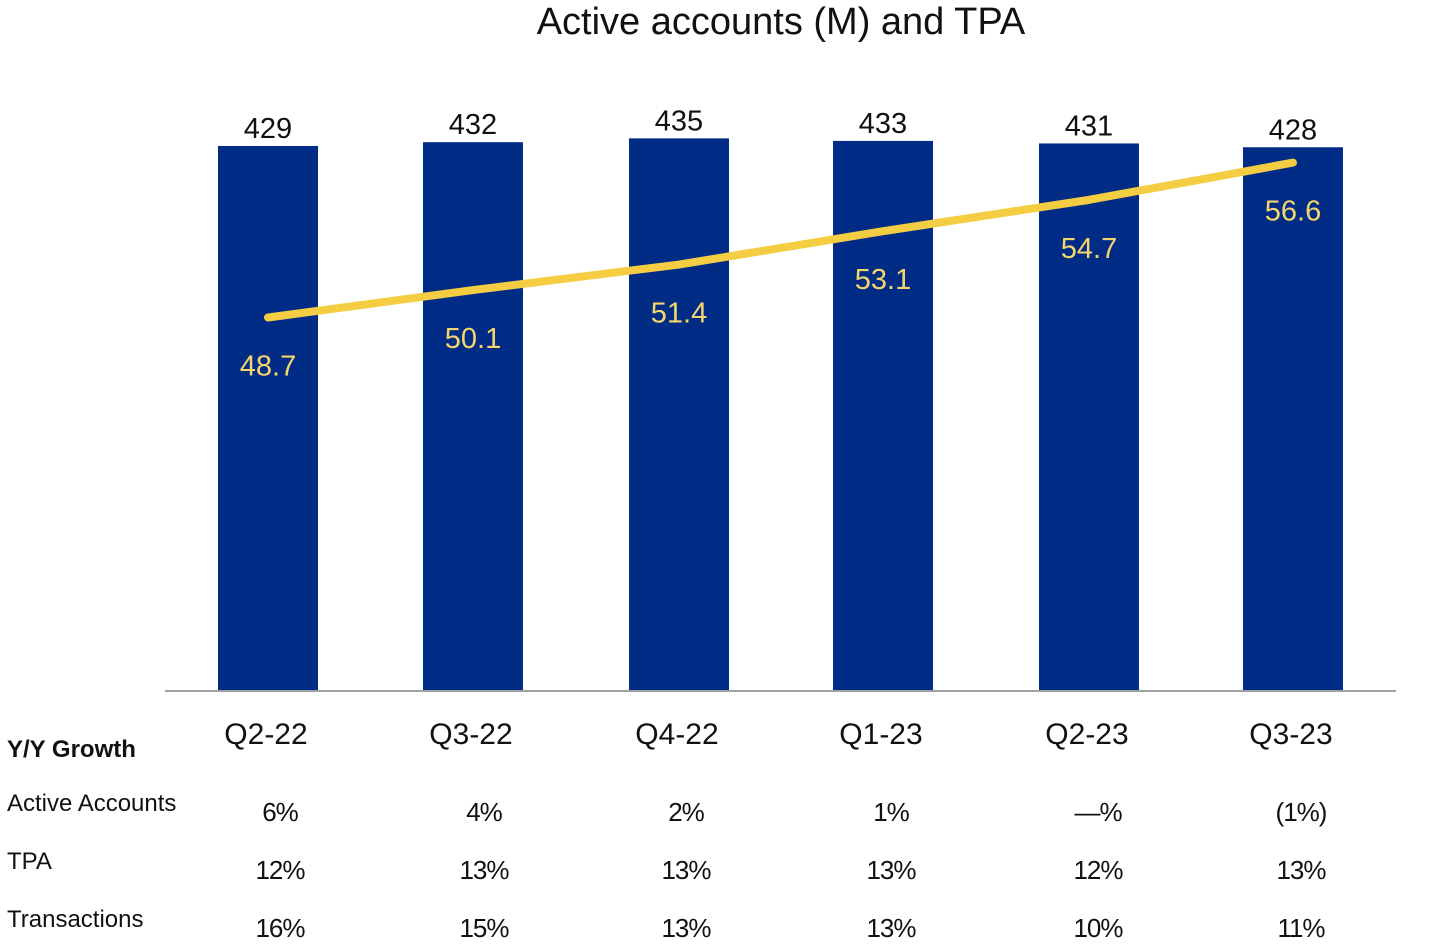  Describe the element at coordinates (92, 803) in the screenshot. I see `row-label: Active Accounts` at that location.